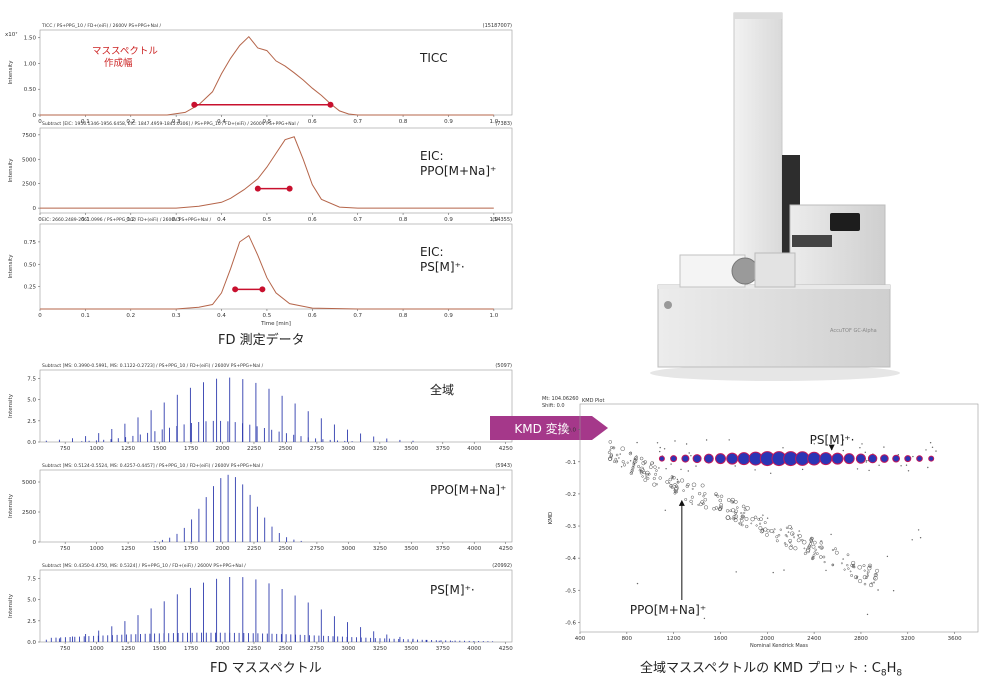 The height and width of the screenshot is (682, 1000). I want to click on kmd-info-2: Shift: 0.0, so click(553, 406).